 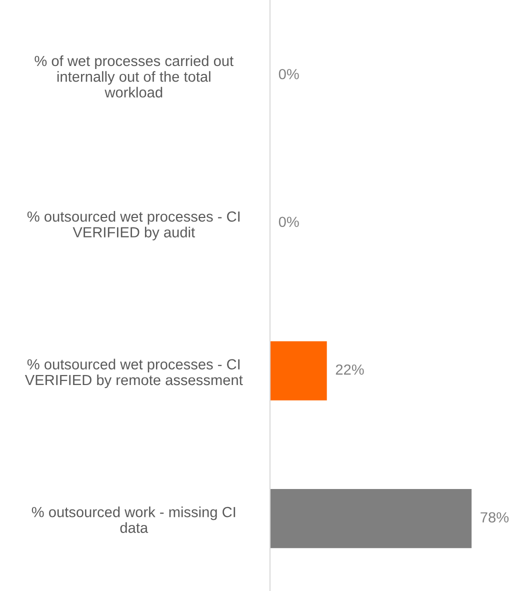 I want to click on y-tick-label: % outsourced wet processes - CI VERIFIED by remote assessment, so click(x=133, y=373).